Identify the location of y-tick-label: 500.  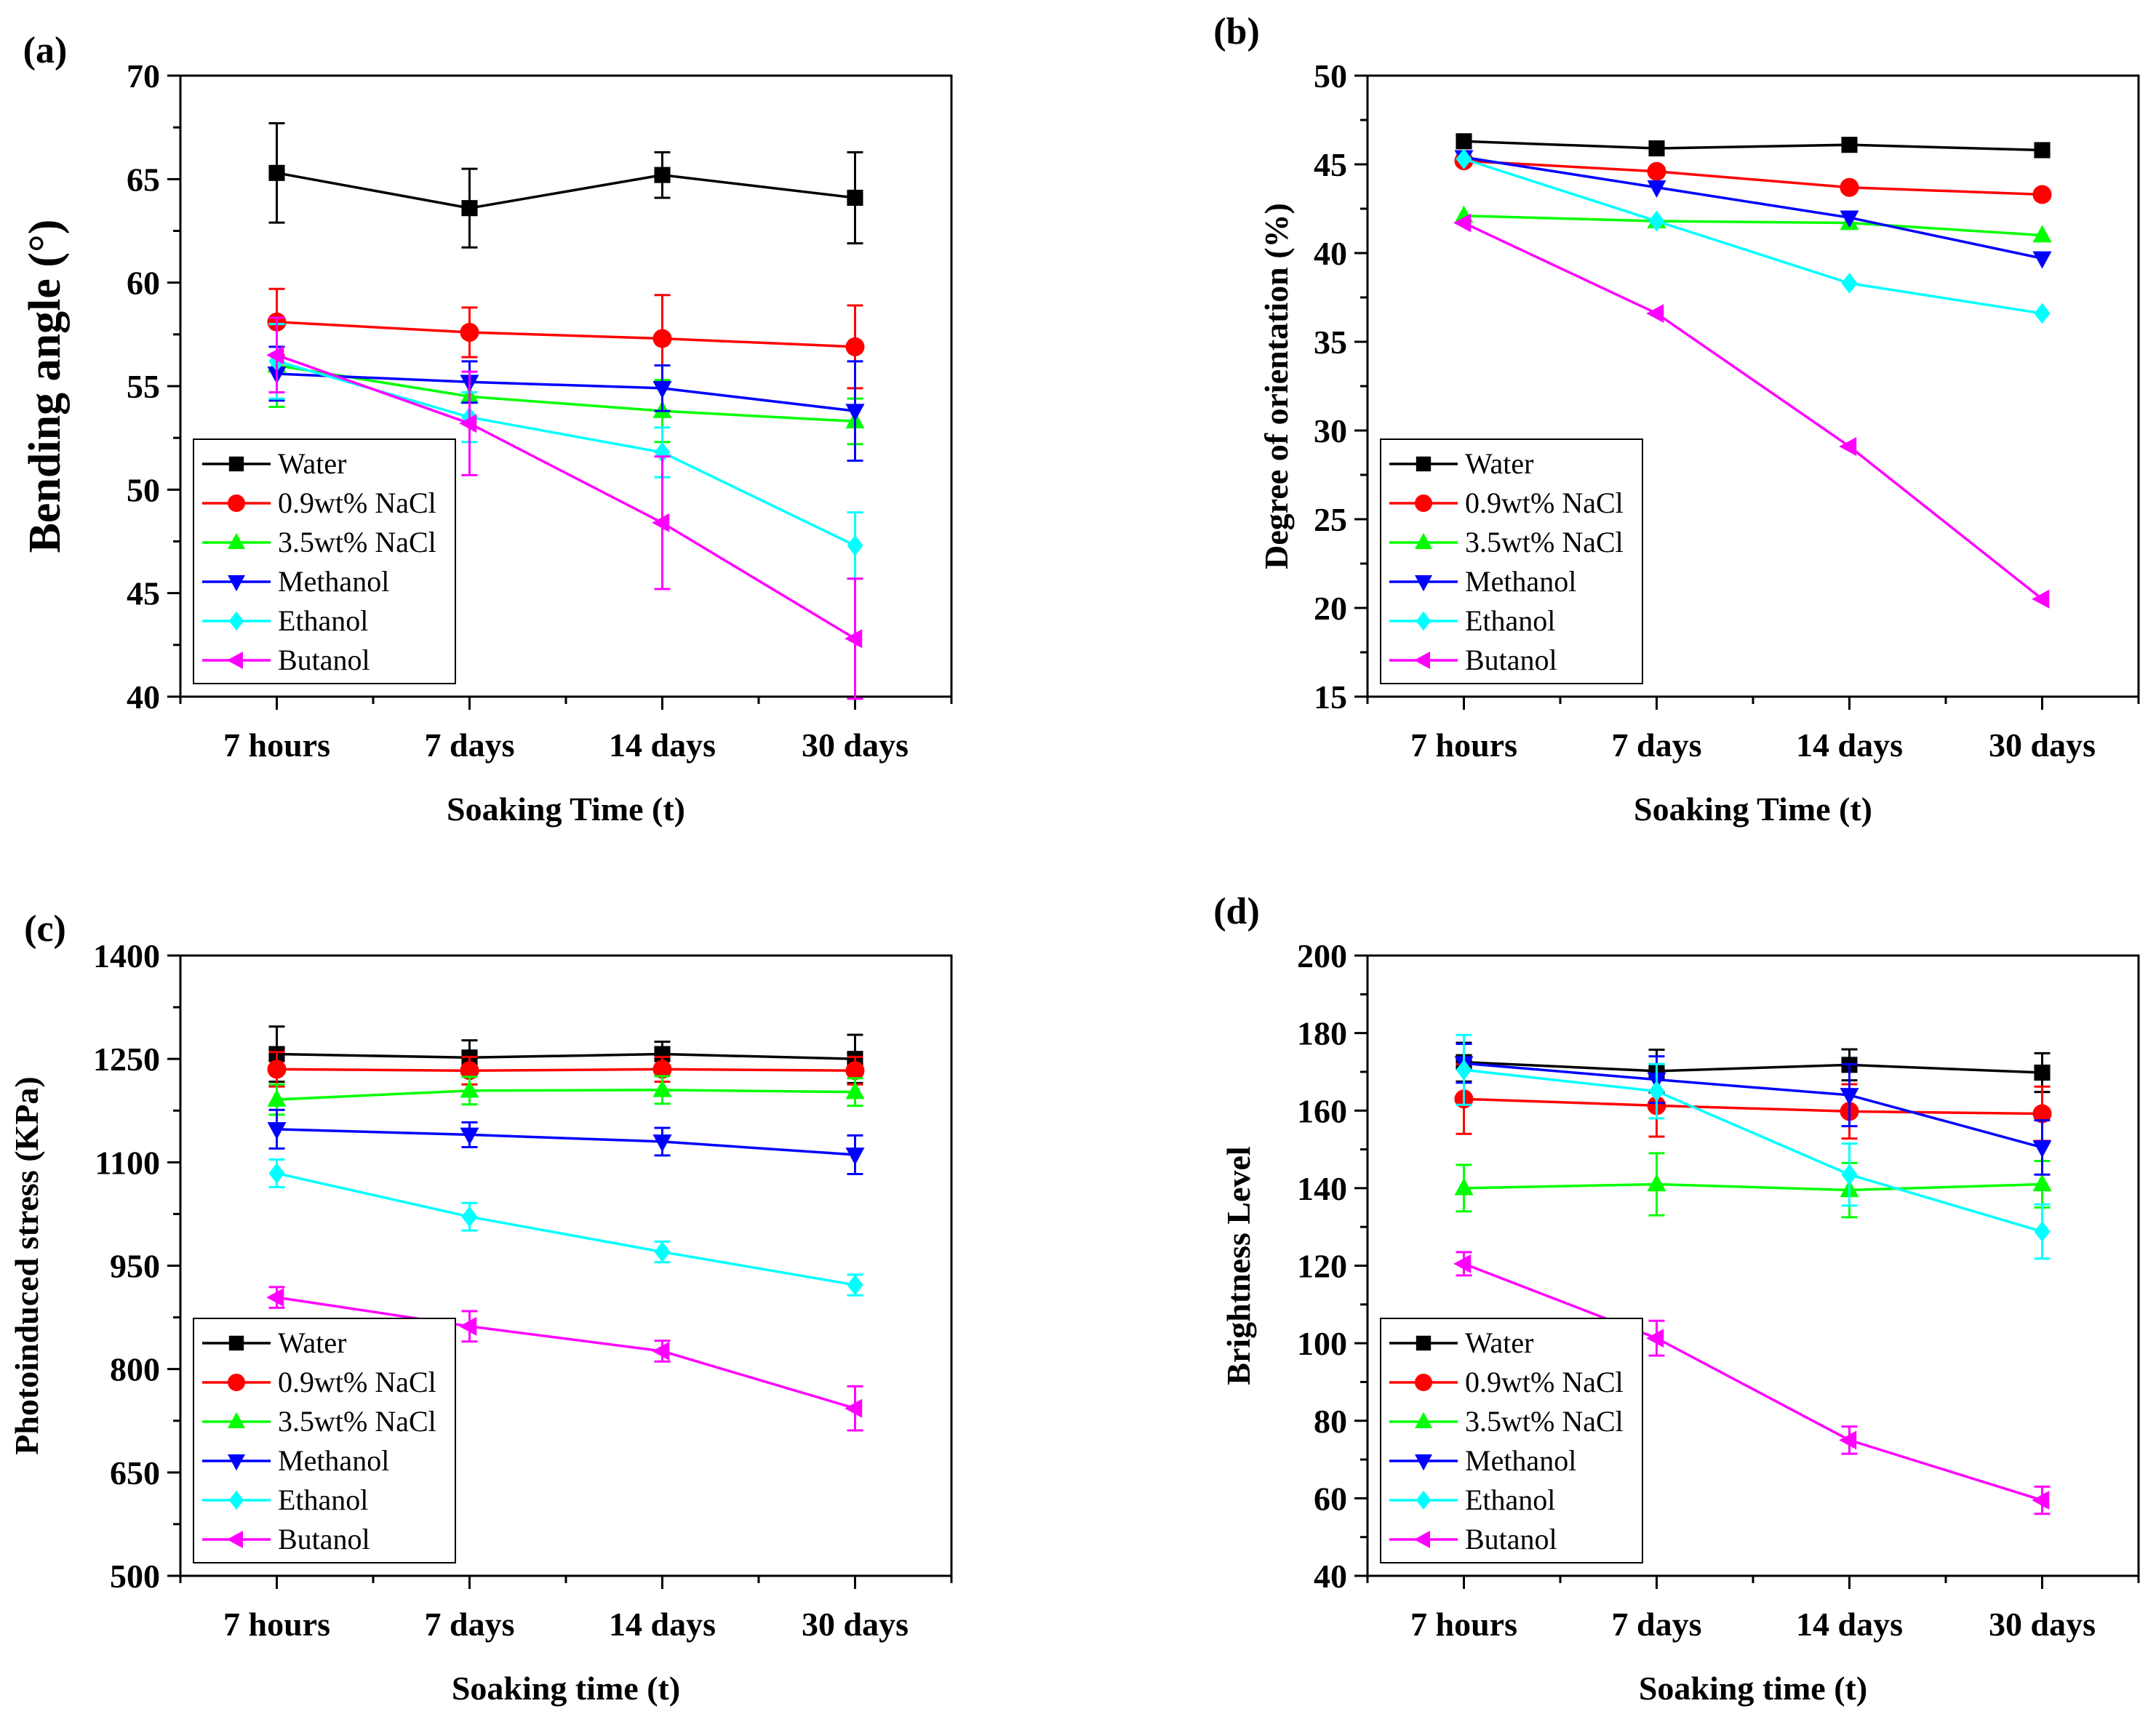
(135, 1576).